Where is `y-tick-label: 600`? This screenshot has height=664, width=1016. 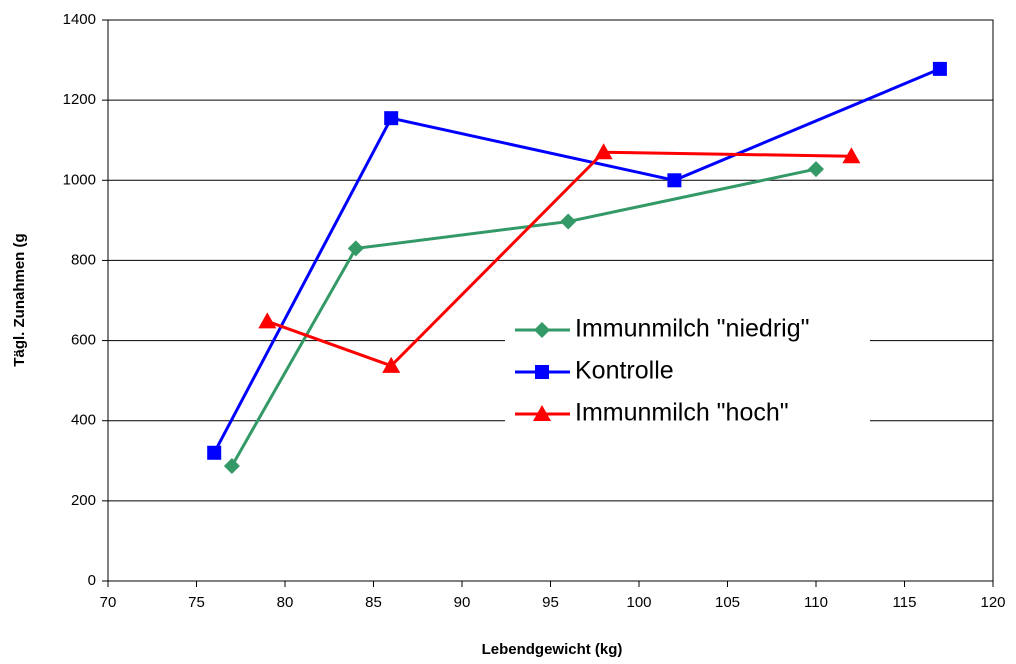 y-tick-label: 600 is located at coordinates (83, 340).